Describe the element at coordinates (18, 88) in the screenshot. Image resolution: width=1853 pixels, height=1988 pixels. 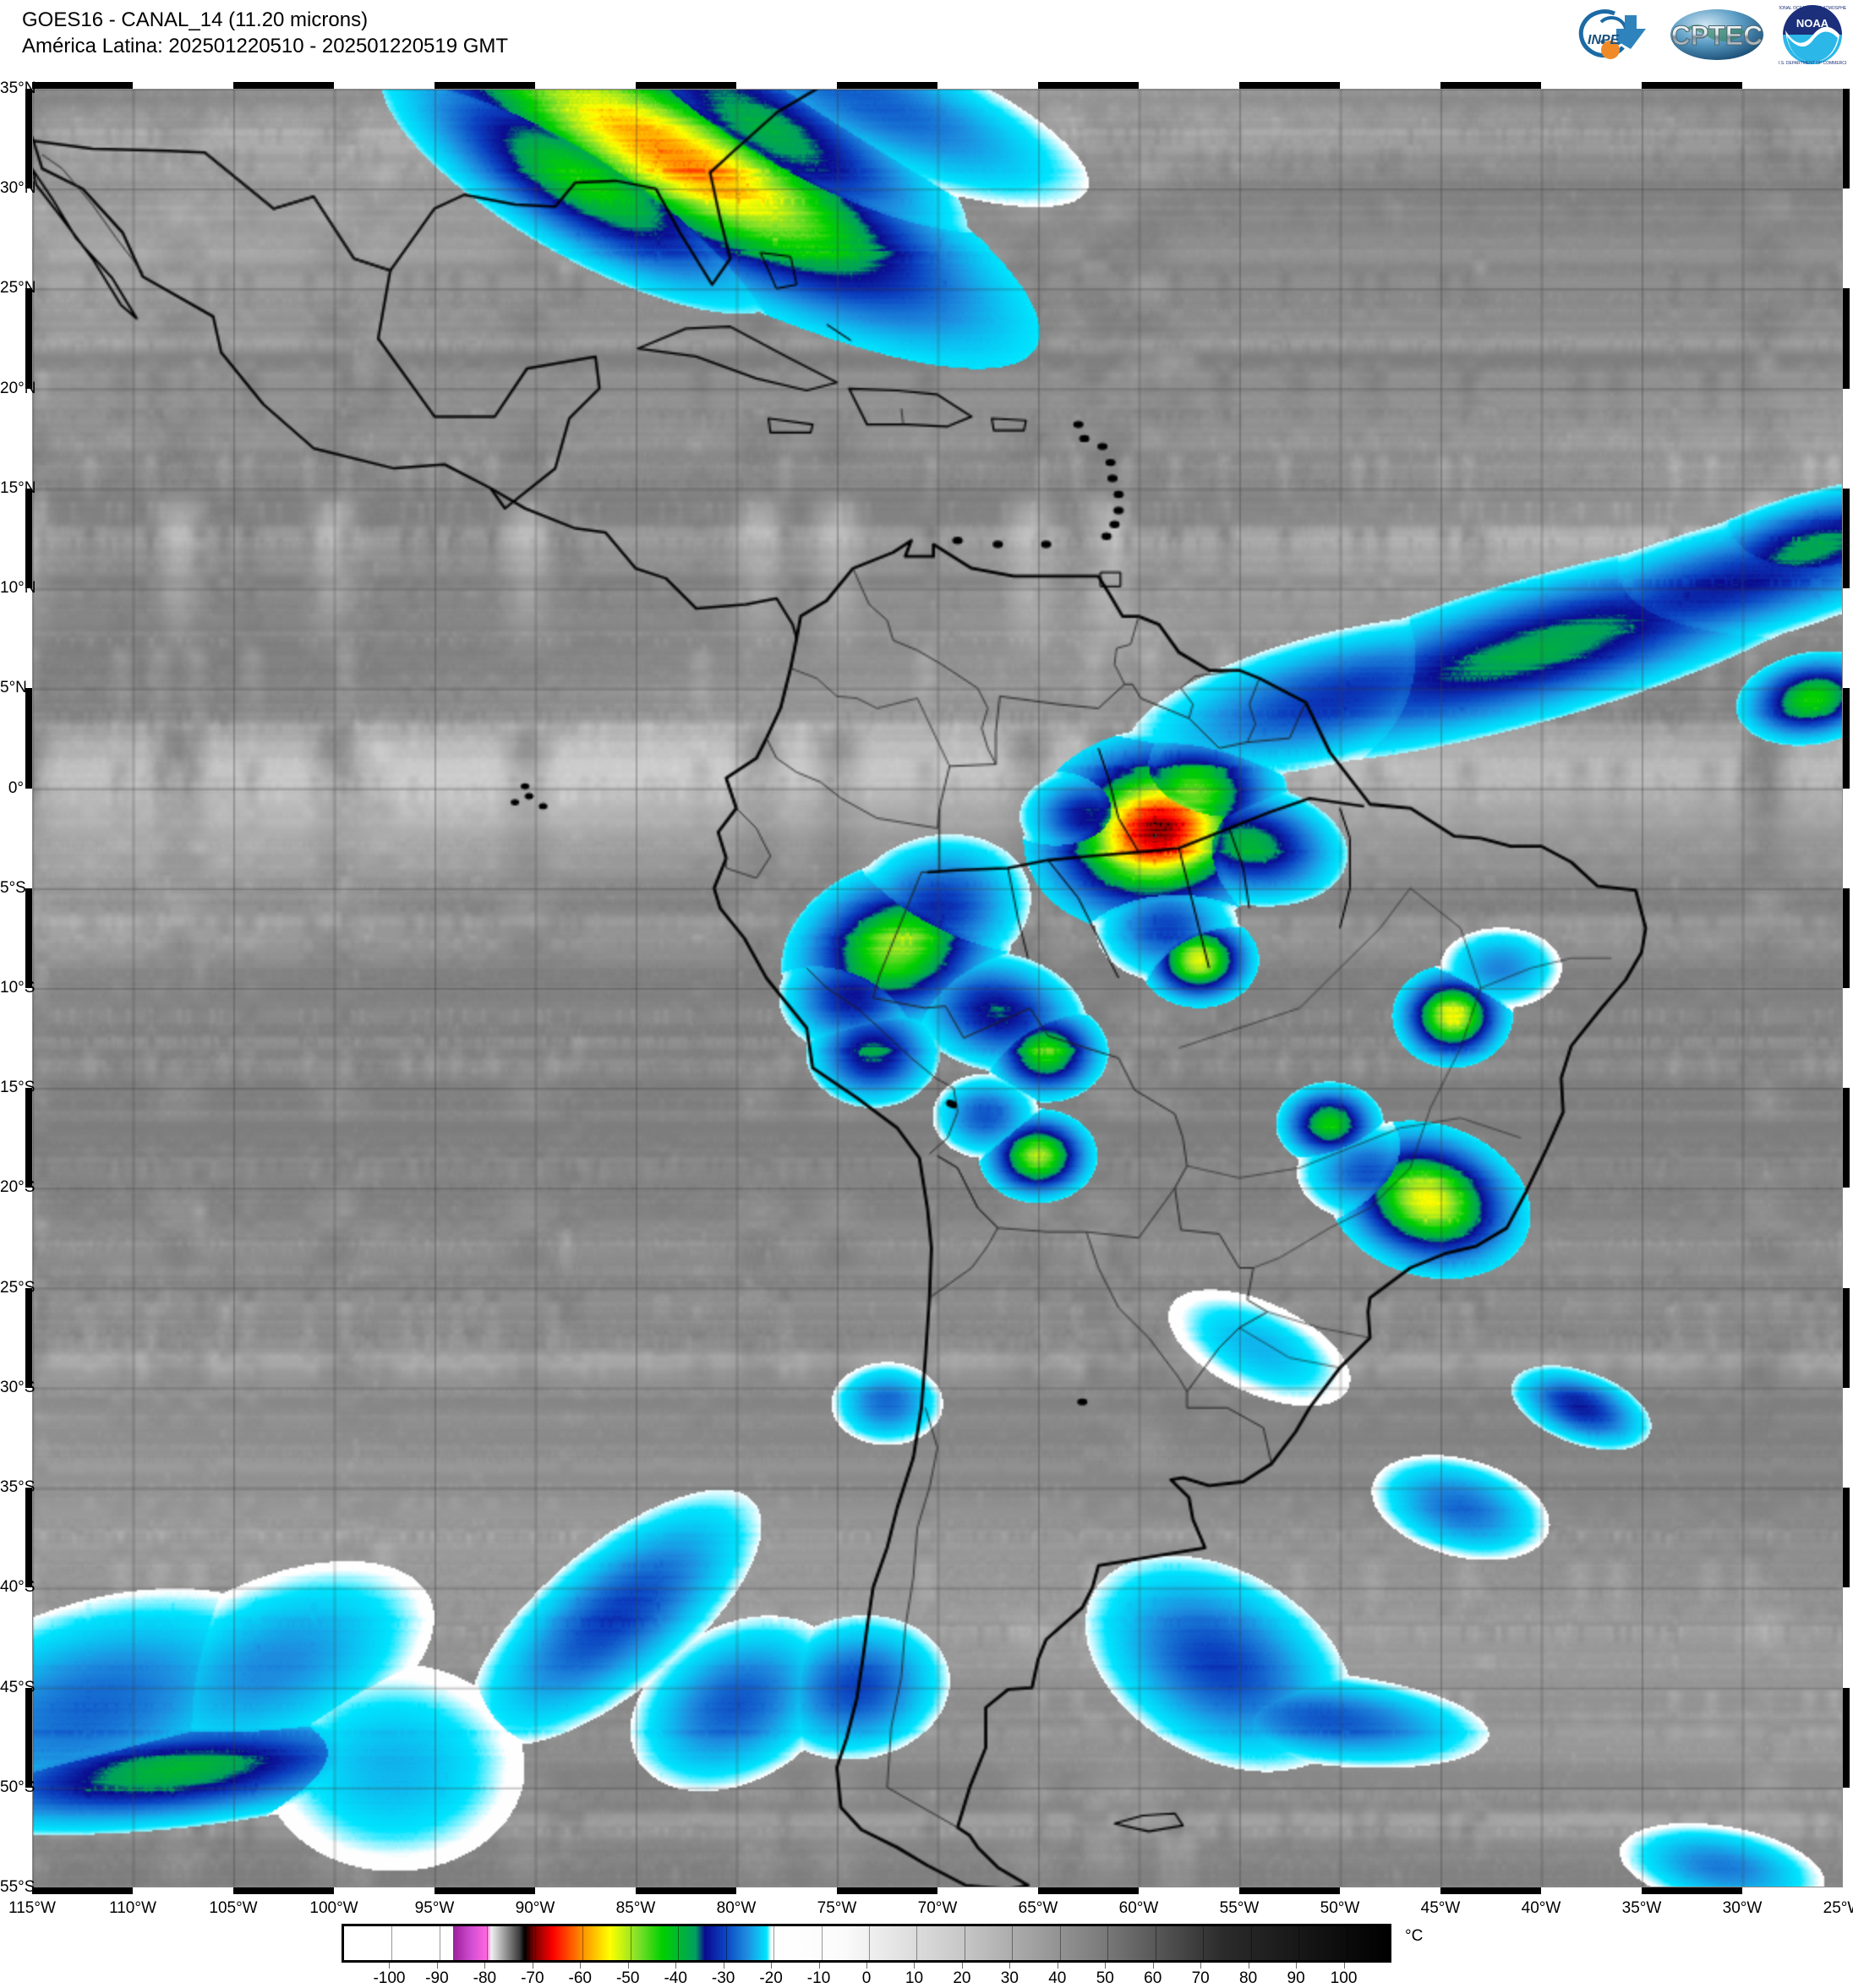
I see `lat-tick-label: 35°N` at that location.